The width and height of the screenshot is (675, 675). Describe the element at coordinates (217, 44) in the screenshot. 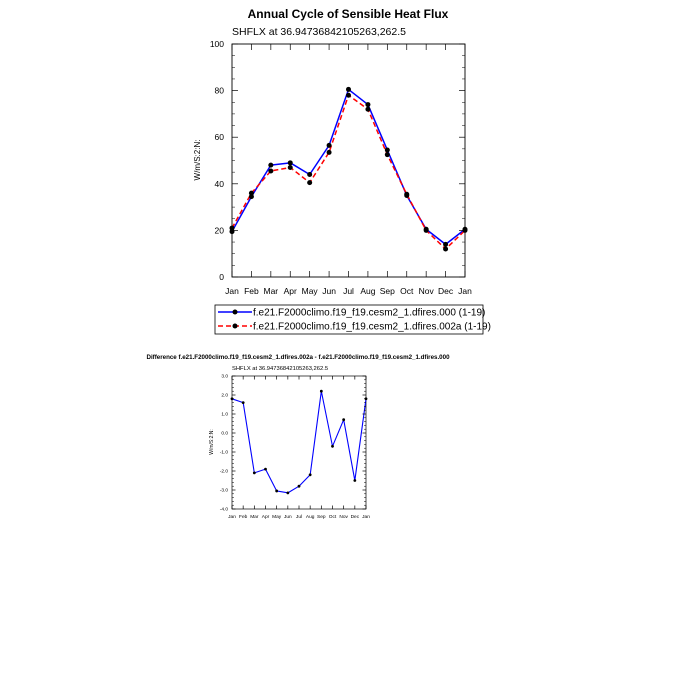

I see `y-tick-label: 100` at that location.